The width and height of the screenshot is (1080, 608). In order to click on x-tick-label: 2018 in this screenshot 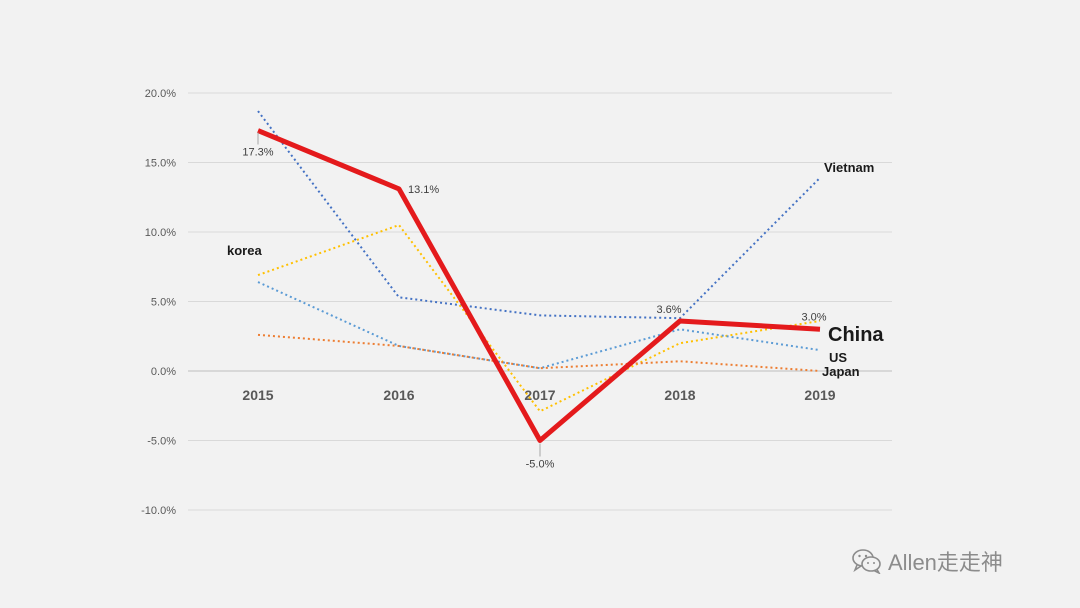, I will do `click(679, 395)`.